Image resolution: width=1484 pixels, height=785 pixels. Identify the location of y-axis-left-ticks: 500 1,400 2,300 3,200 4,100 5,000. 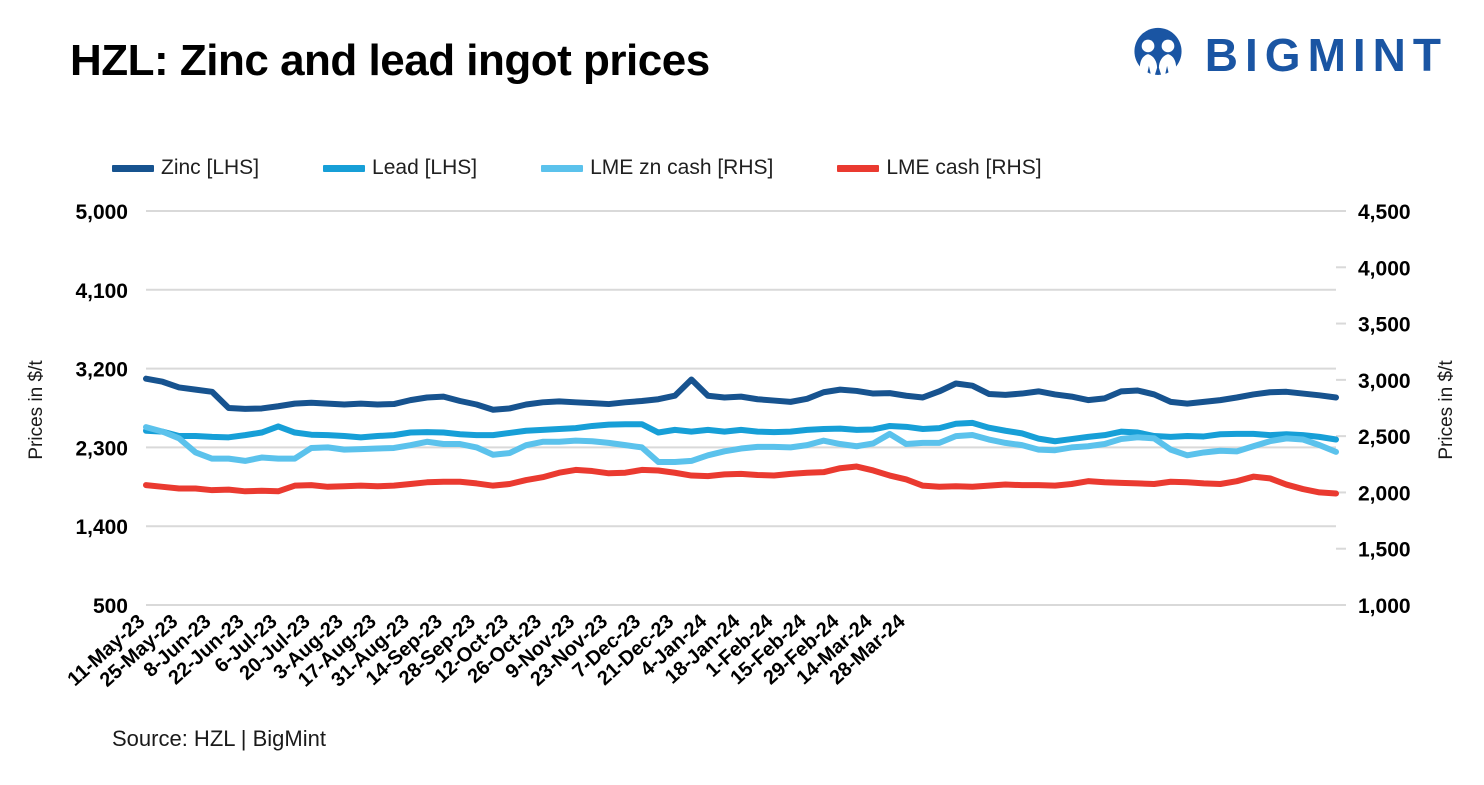
(101, 409).